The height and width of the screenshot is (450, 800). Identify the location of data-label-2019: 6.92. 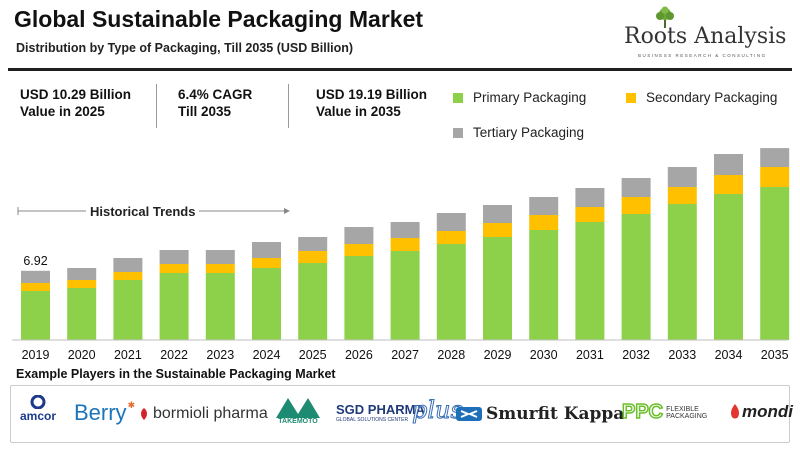
(35, 261).